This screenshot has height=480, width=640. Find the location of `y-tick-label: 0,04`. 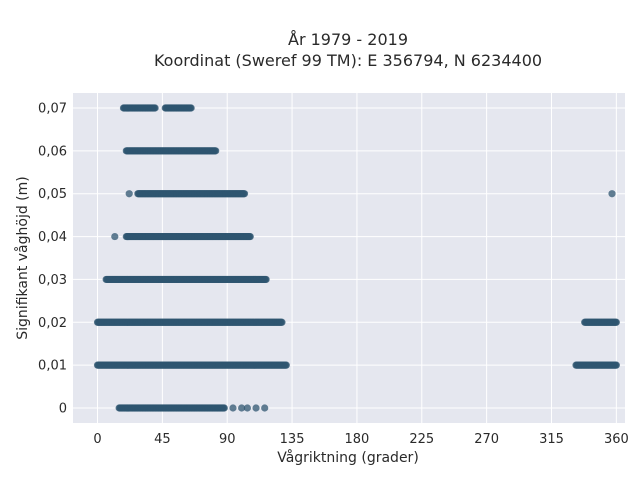

y-tick-label: 0,04 is located at coordinates (52, 237).